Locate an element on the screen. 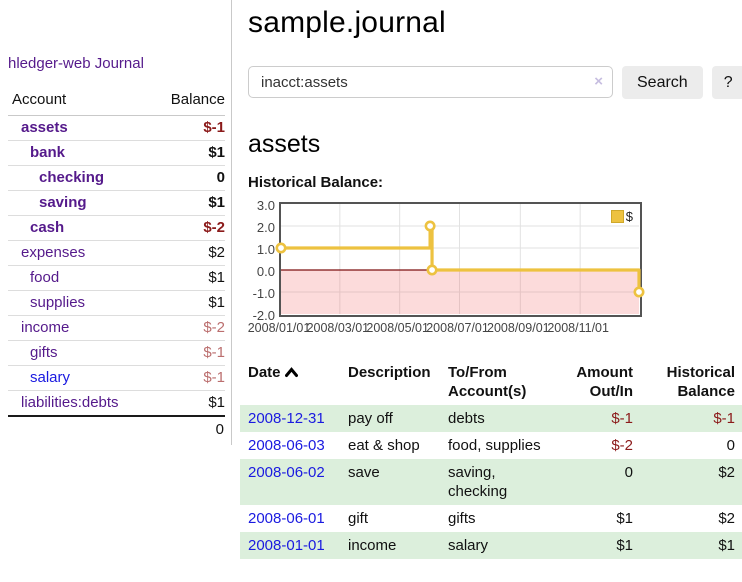 The width and height of the screenshot is (742, 582). account-link: income is located at coordinates (45, 327).